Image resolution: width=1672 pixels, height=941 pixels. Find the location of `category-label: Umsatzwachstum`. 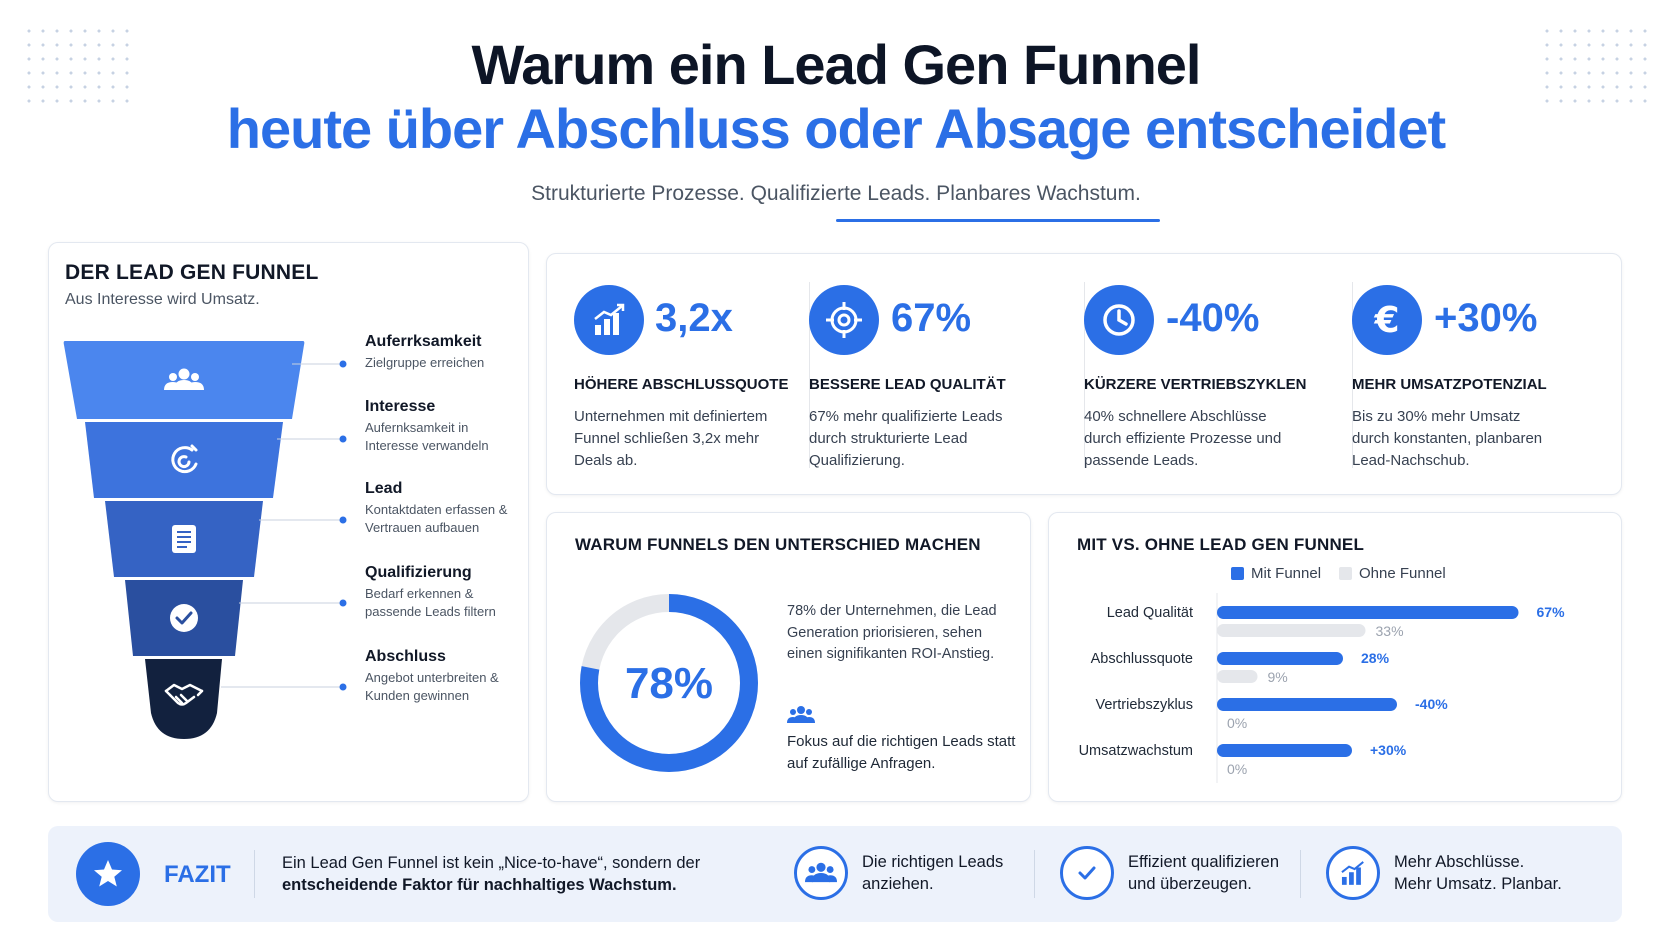

category-label: Umsatzwachstum is located at coordinates (1136, 751).